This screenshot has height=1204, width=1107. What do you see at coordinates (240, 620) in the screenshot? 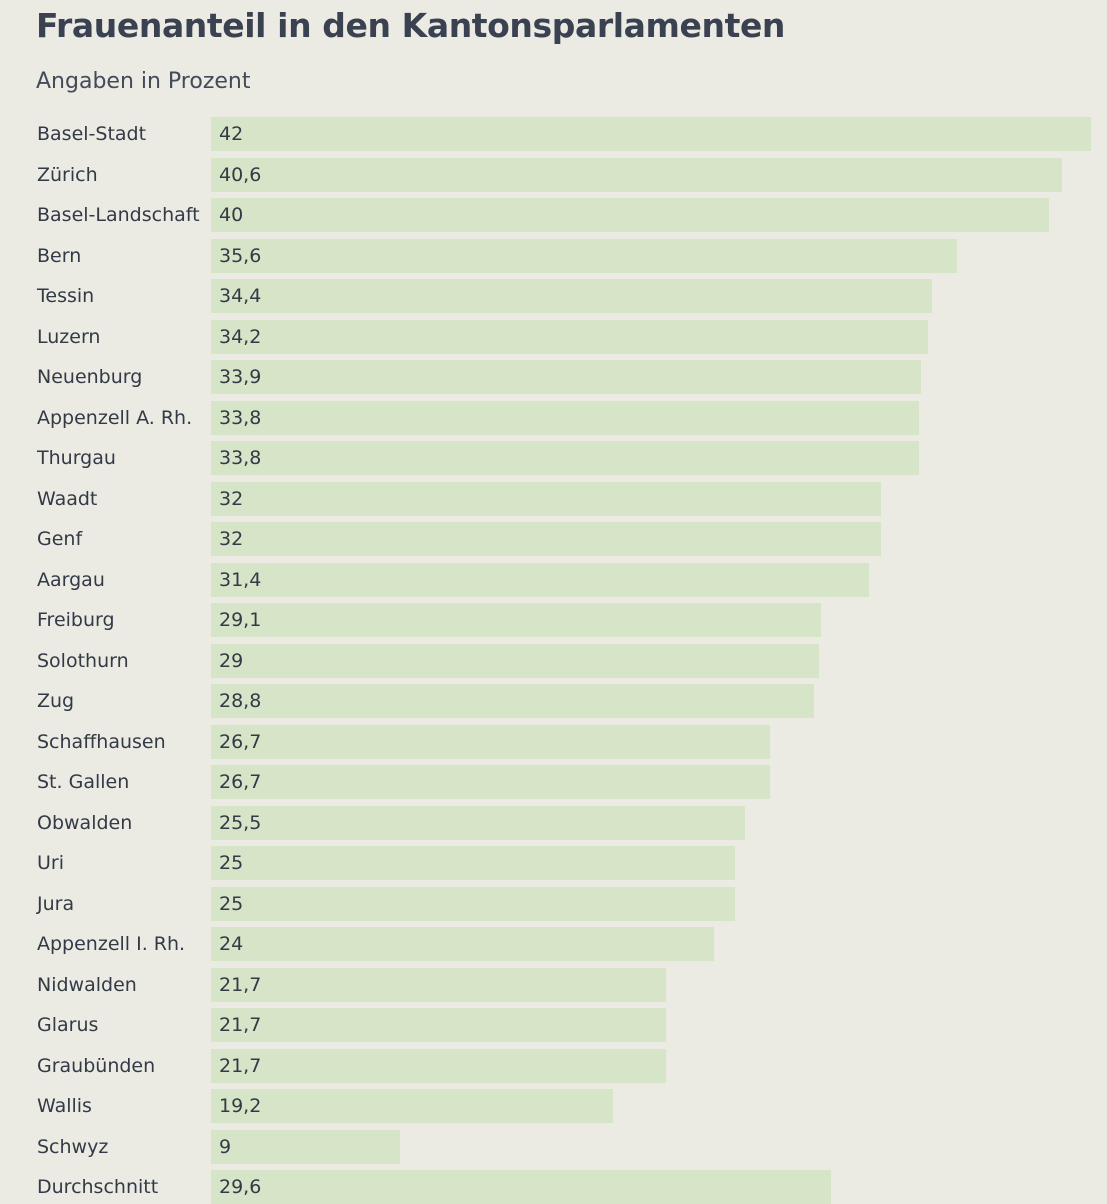
I see `value-label: 29,1` at bounding box center [240, 620].